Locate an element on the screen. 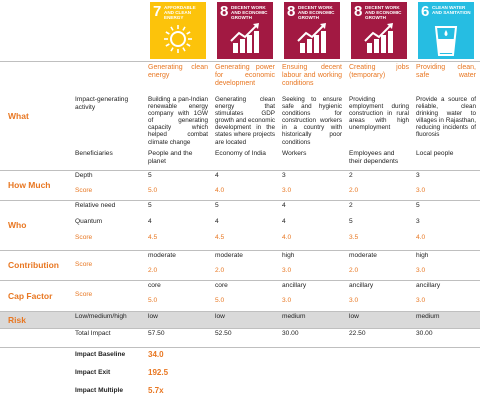 Image resolution: width=480 pixels, height=402 pixels. summary-label: Impact Multiple is located at coordinates (99, 390).